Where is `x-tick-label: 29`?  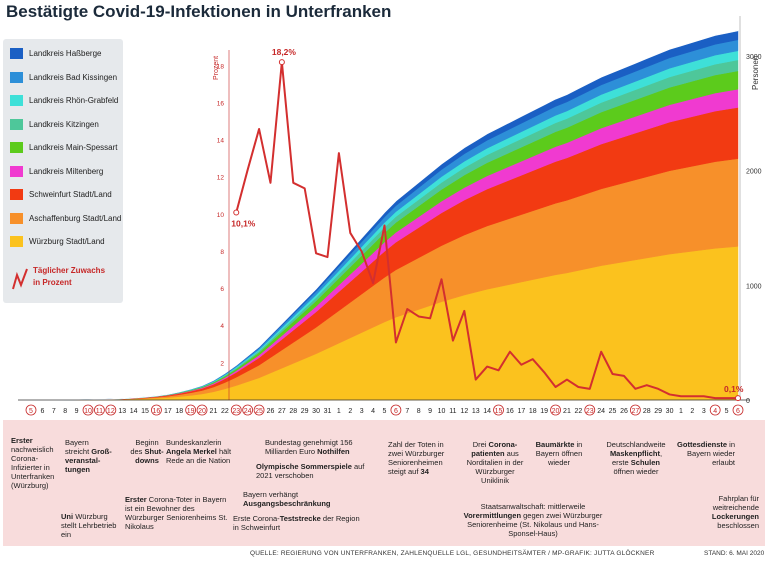
x-tick-label: 29 is located at coordinates (658, 411).